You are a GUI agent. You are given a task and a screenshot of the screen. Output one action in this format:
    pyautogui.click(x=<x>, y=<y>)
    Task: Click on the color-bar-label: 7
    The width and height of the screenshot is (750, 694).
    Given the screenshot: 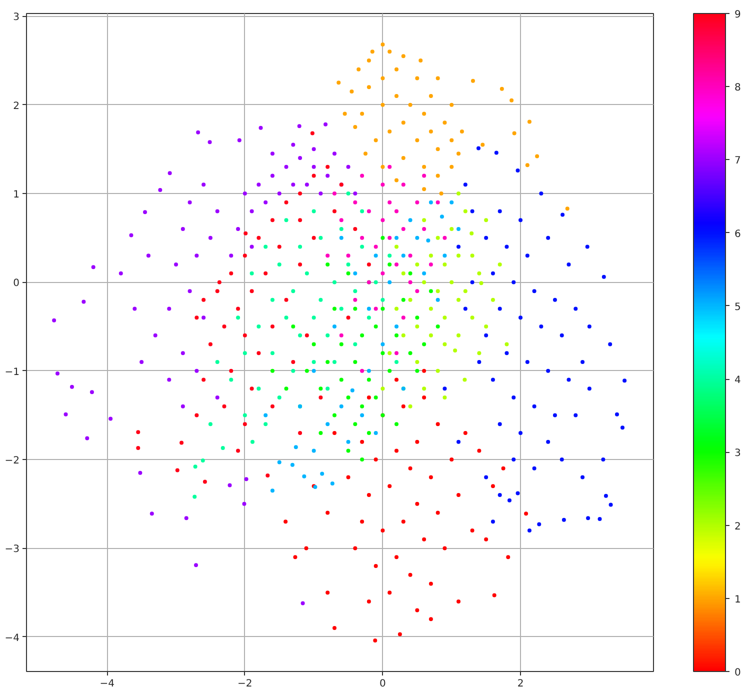 What is the action you would take?
    pyautogui.click(x=737, y=161)
    